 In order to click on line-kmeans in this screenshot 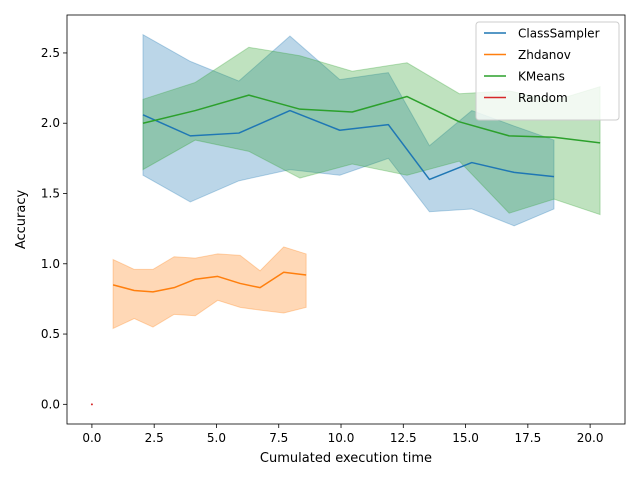, I will do `click(371, 119)`.